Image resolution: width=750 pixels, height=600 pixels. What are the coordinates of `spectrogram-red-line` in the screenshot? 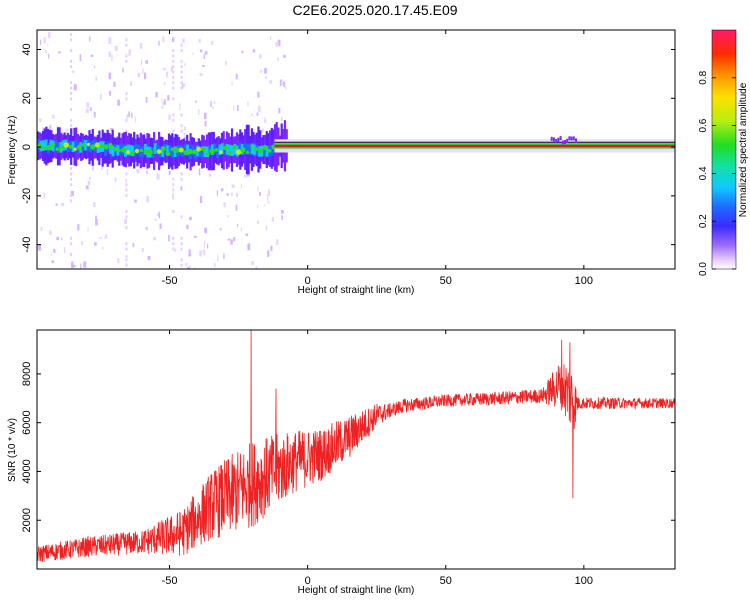 It's located at (474, 146).